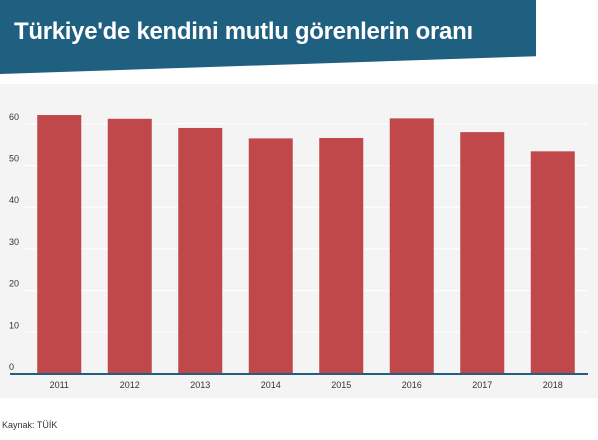 Image resolution: width=598 pixels, height=440 pixels. Describe the element at coordinates (341, 385) in the screenshot. I see `x-tick-label: 2015` at that location.